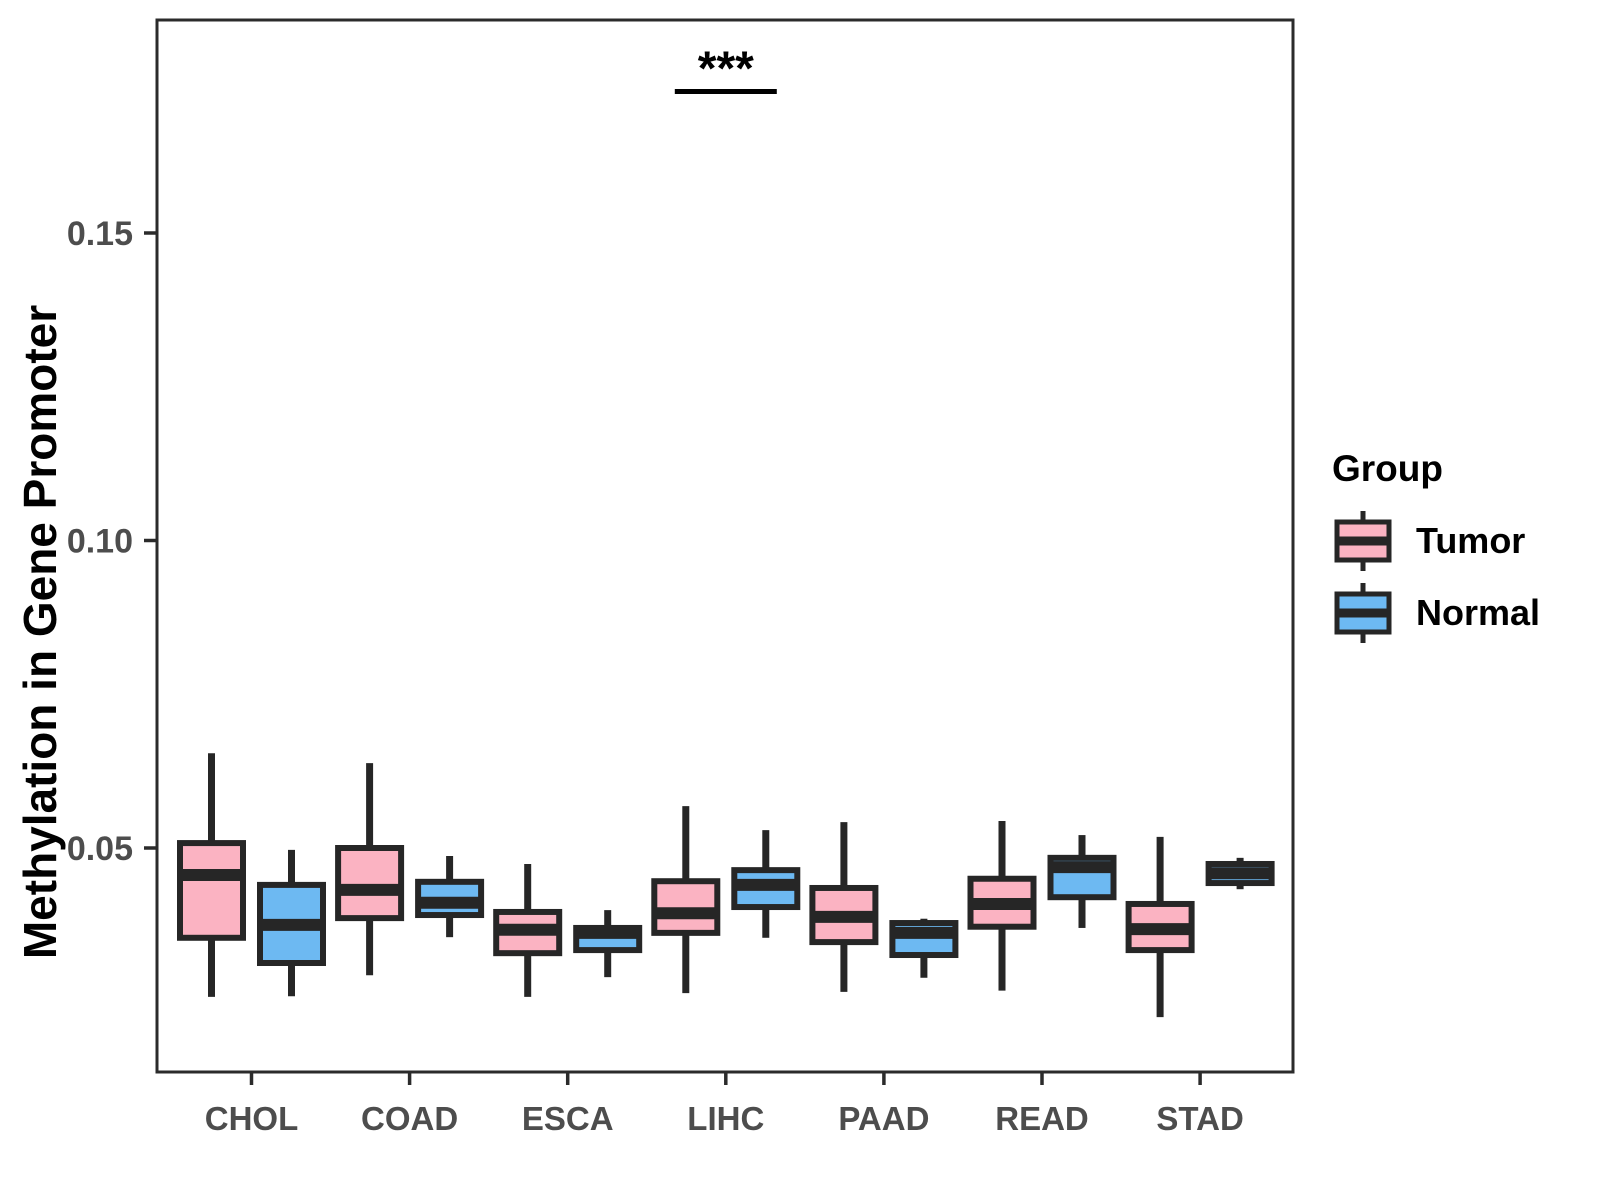 The image size is (1600, 1200). Describe the element at coordinates (100, 849) in the screenshot. I see `y-tick-label: 0.05` at that location.